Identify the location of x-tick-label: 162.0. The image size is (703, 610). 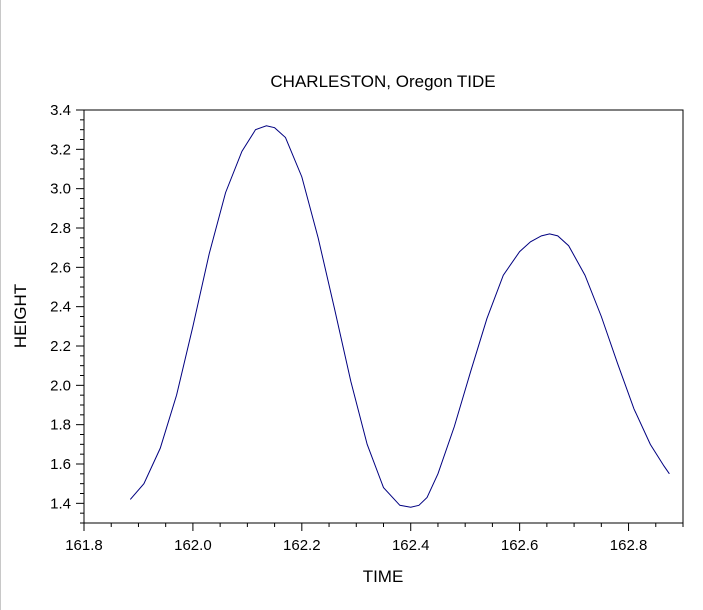
(193, 545).